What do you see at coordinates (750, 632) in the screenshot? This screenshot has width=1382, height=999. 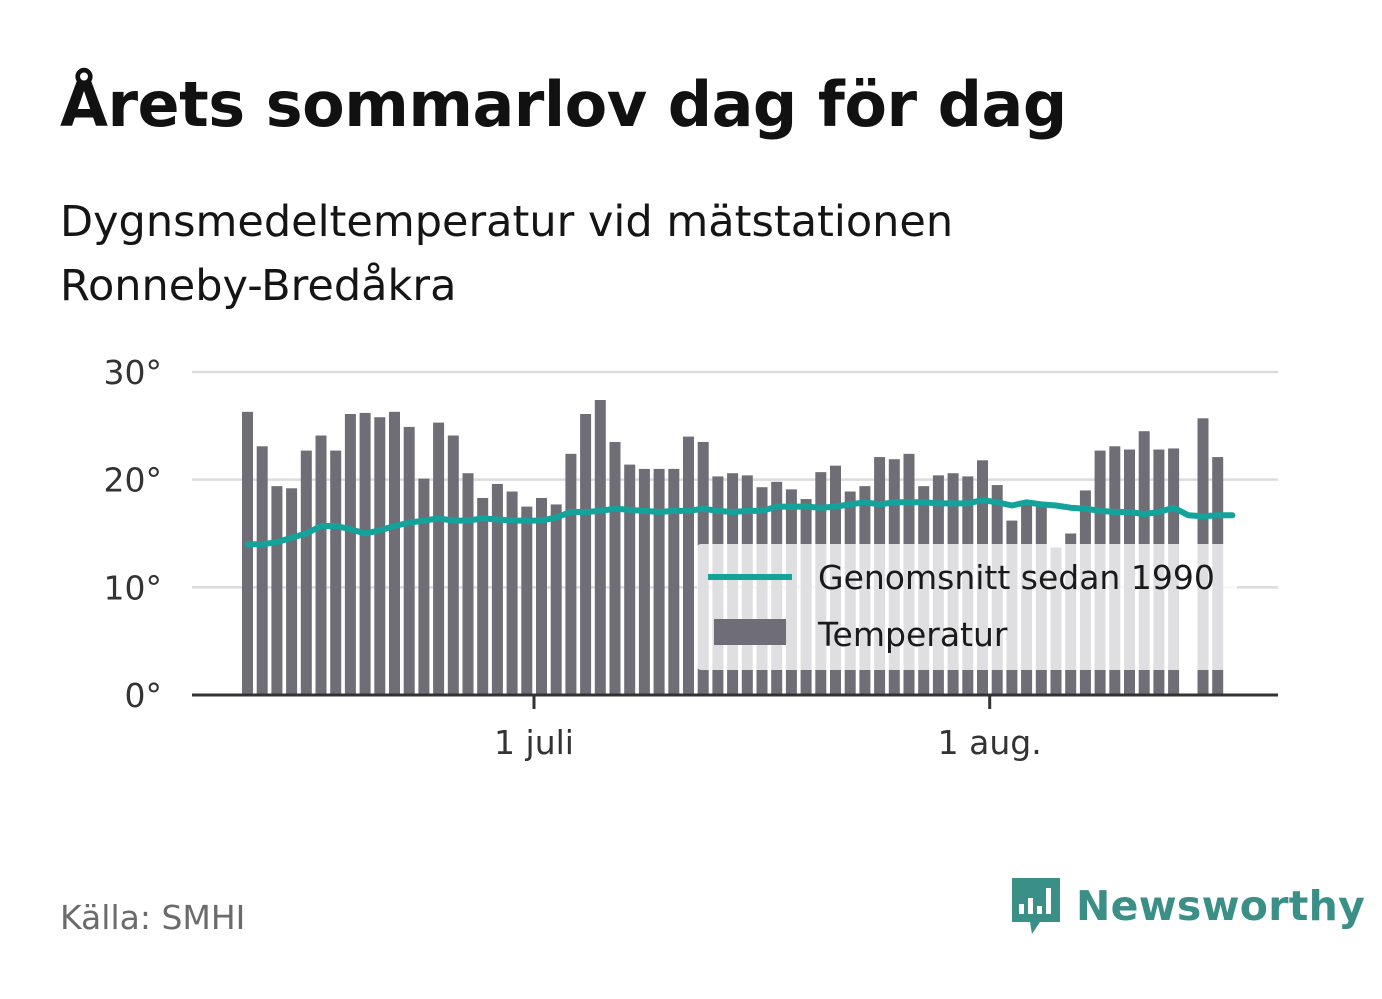 I see `legend-bar-swatch` at bounding box center [750, 632].